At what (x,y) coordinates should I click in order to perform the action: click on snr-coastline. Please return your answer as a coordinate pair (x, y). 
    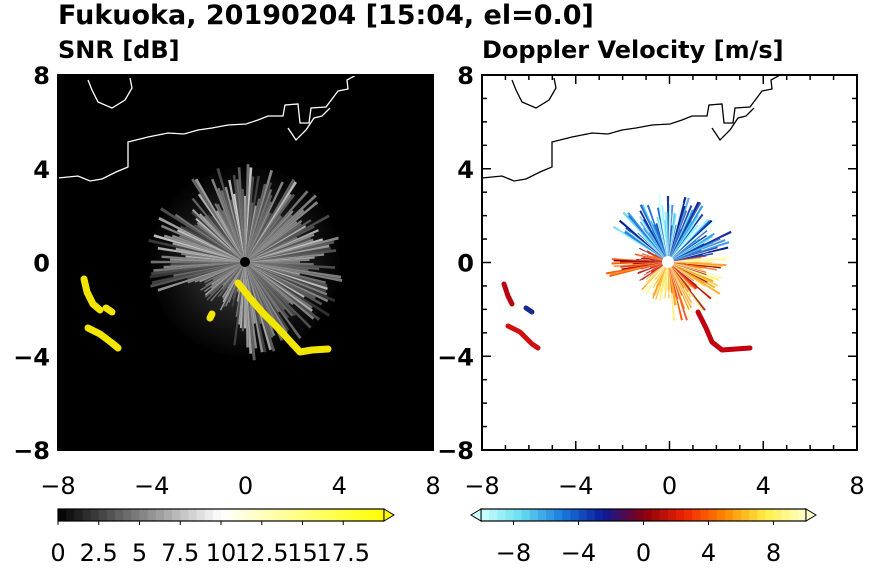
    Looking at the image, I should click on (207, 128).